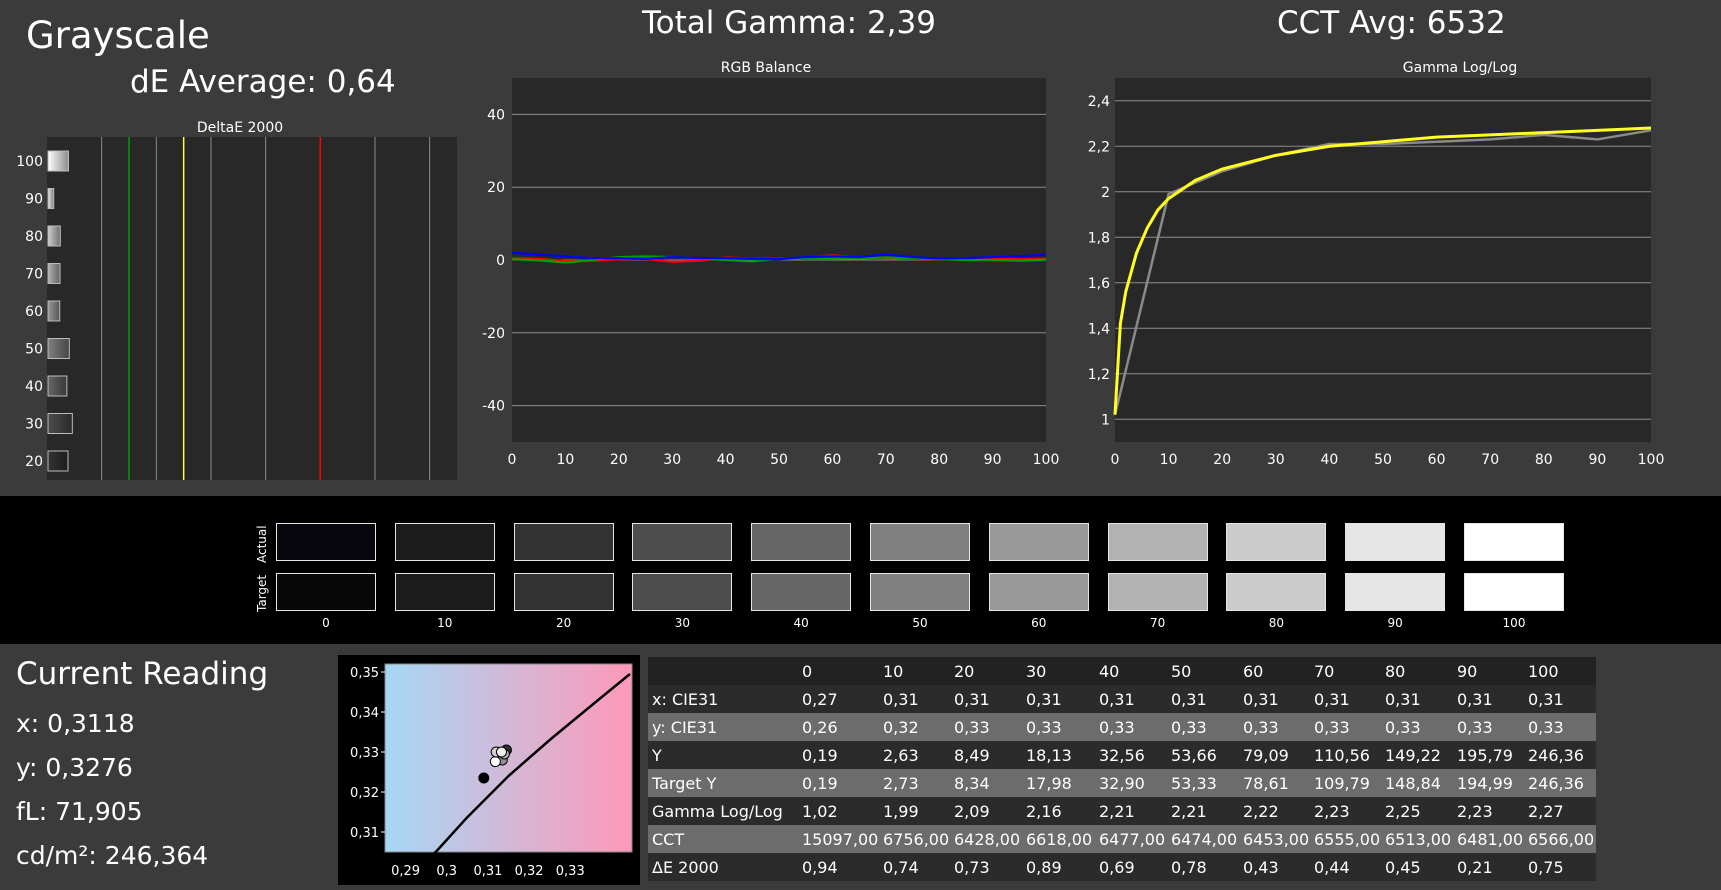 Image resolution: width=1721 pixels, height=890 pixels. What do you see at coordinates (986, 755) in the screenshot?
I see `table-cell: 8,49` at bounding box center [986, 755].